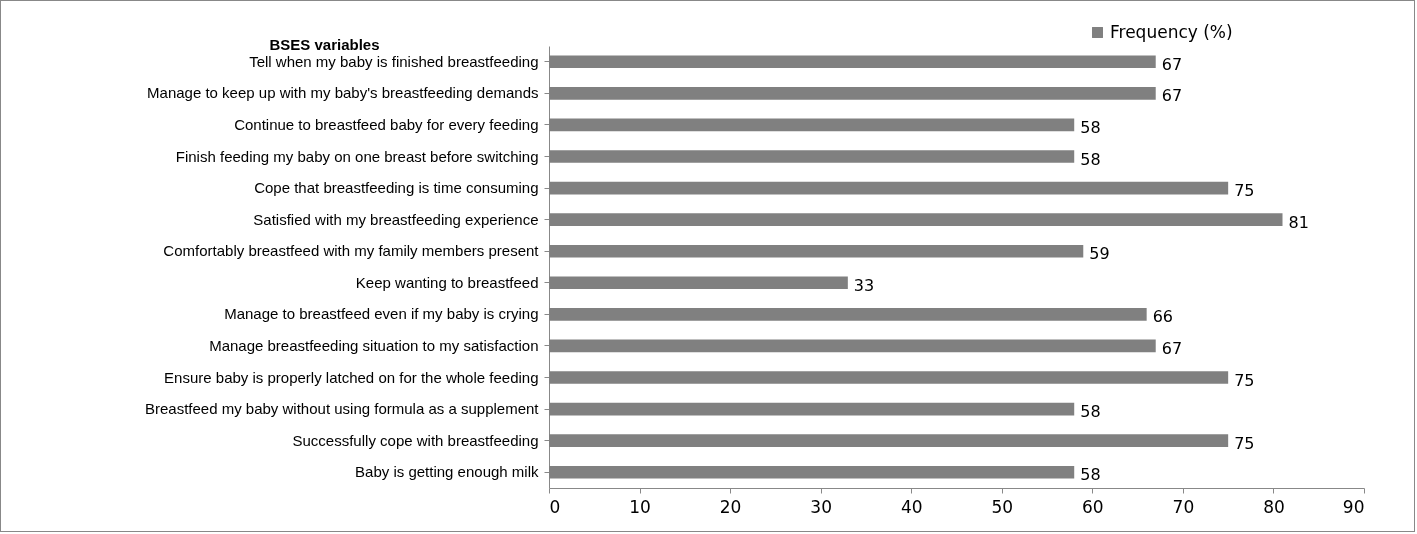  I want to click on y-tick-label: Tell when my baby is finished breastfeeding, so click(394, 61).